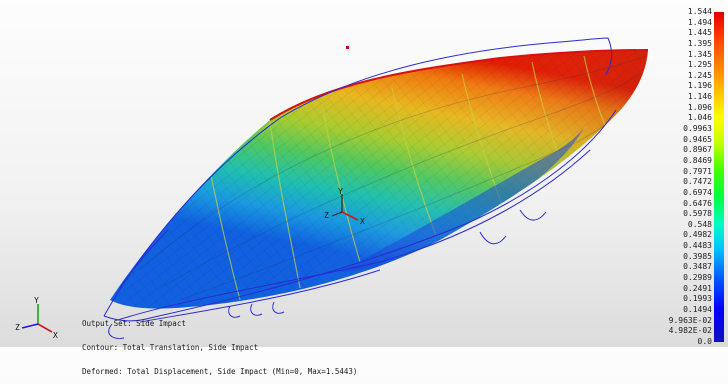 This screenshot has width=728, height=384. What do you see at coordinates (697, 214) in the screenshot?
I see `legend-value: 0.5978` at bounding box center [697, 214].